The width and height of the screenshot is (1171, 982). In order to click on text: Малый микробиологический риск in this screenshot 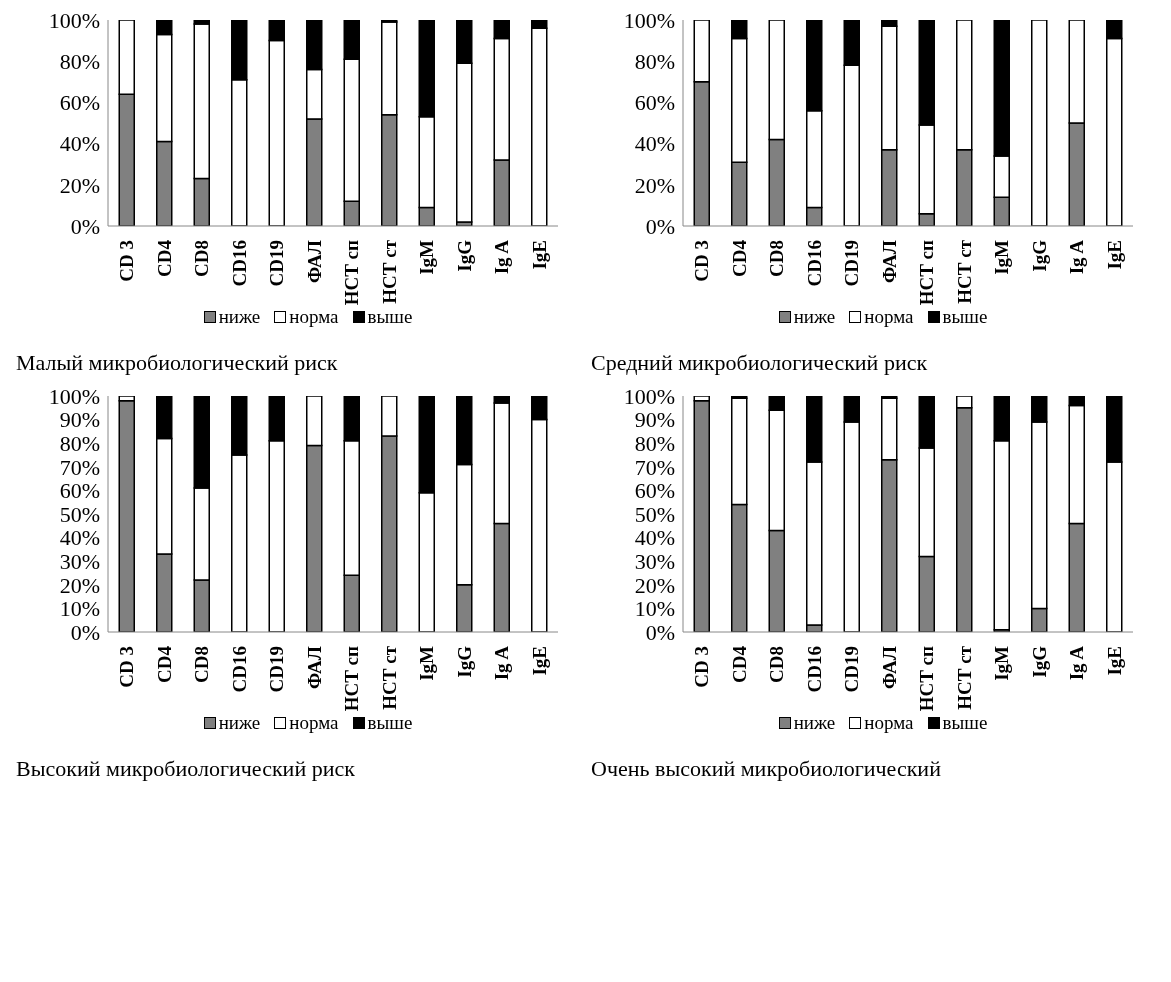, I will do `click(177, 363)`.